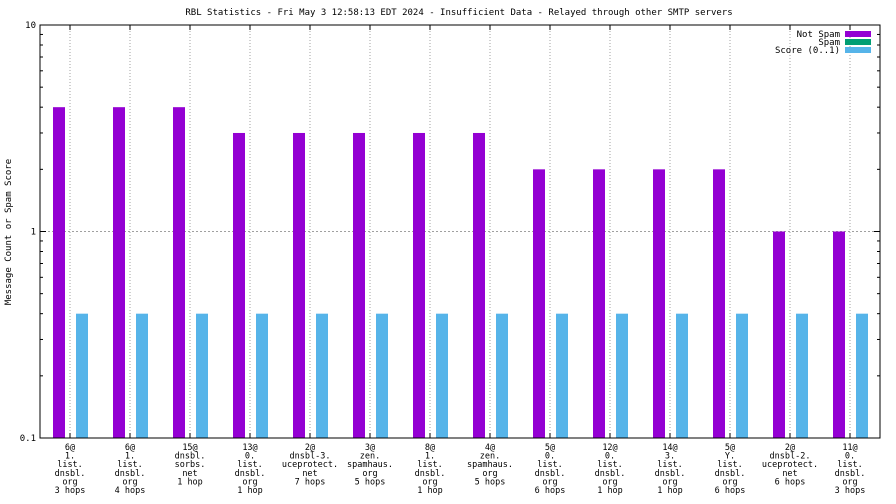 This screenshot has width=896, height=504. Describe the element at coordinates (849, 448) in the screenshot. I see `x-tick-label: 11@` at that location.